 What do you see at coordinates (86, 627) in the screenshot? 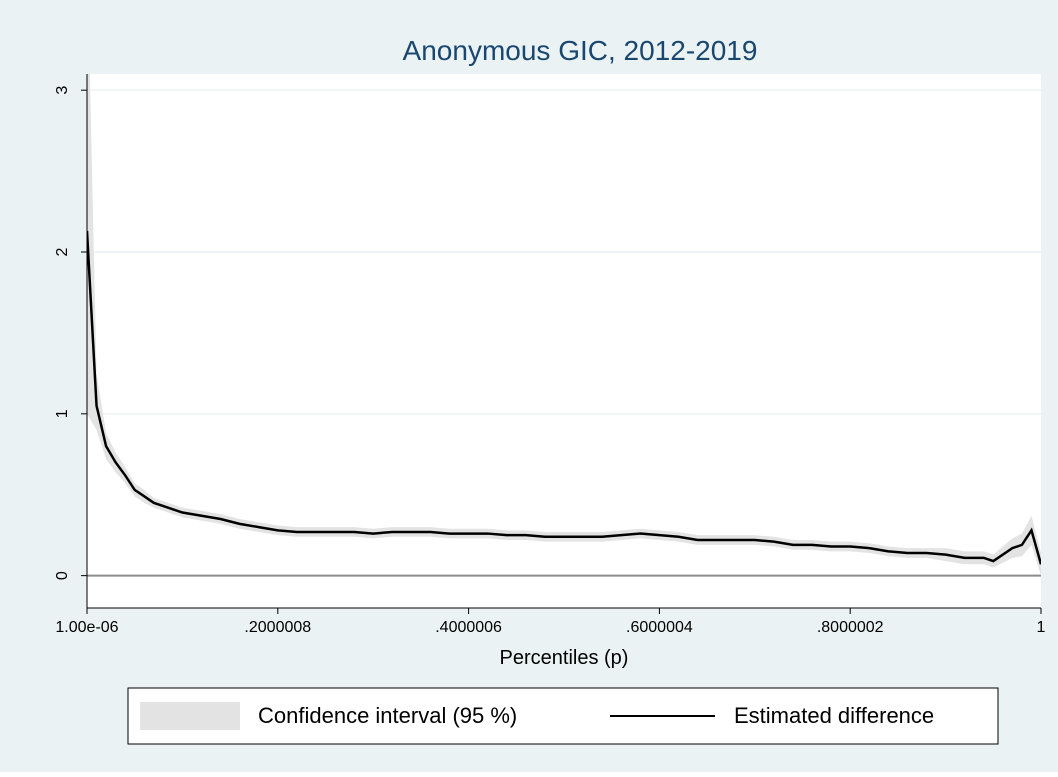
I see `x-tick-label: 1.00e-06` at bounding box center [86, 627].